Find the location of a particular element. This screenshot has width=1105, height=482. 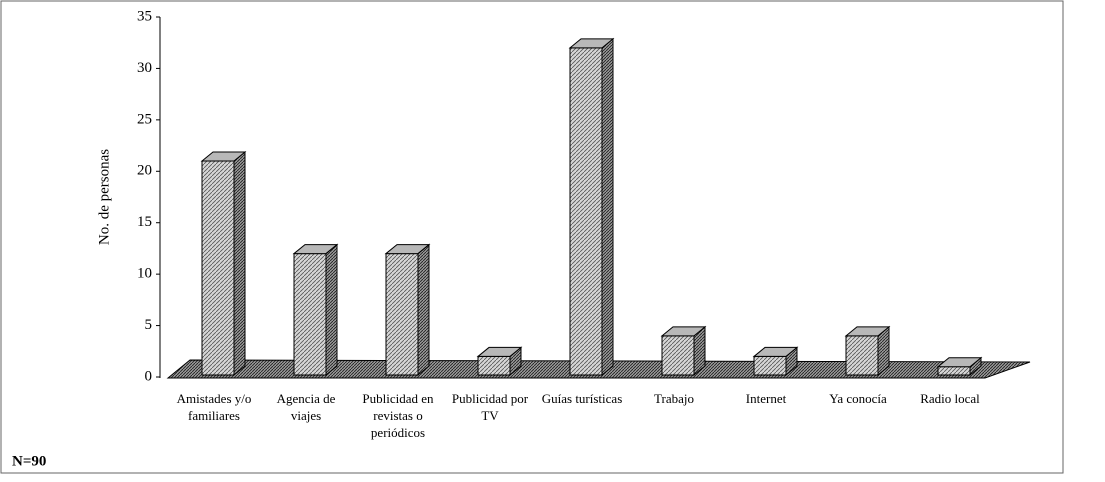

y-tick-label: 15 is located at coordinates (144, 222).